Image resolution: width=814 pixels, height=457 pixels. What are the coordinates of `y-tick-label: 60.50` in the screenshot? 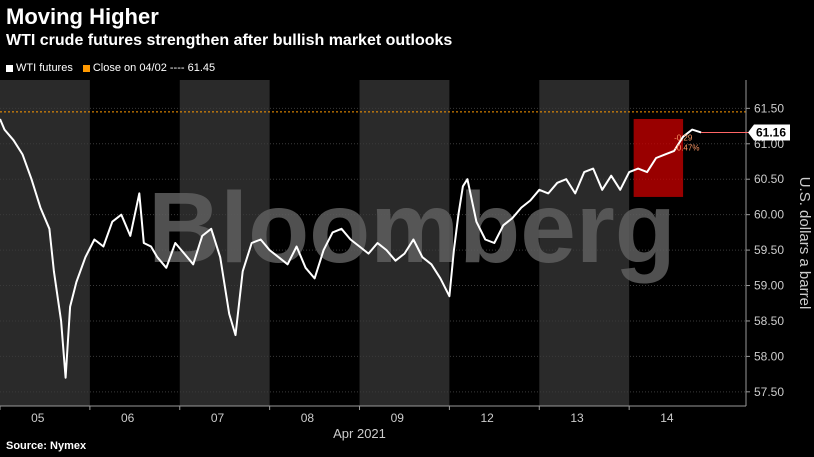 It's located at (769, 179).